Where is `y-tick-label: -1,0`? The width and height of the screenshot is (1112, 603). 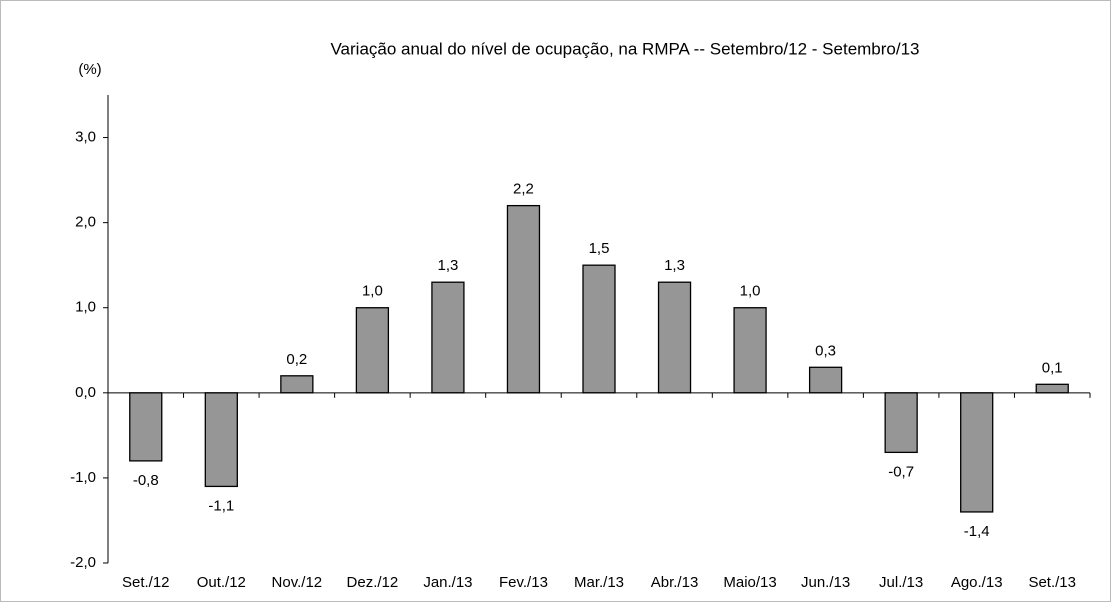 y-tick-label: -1,0 is located at coordinates (83, 477).